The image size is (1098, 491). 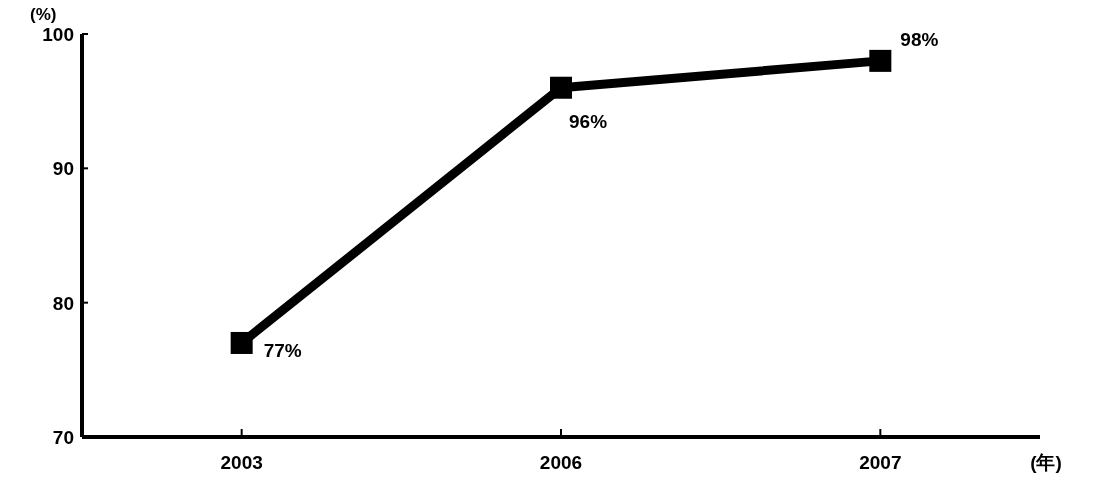 I want to click on x-tick-label: 2006, so click(x=561, y=462).